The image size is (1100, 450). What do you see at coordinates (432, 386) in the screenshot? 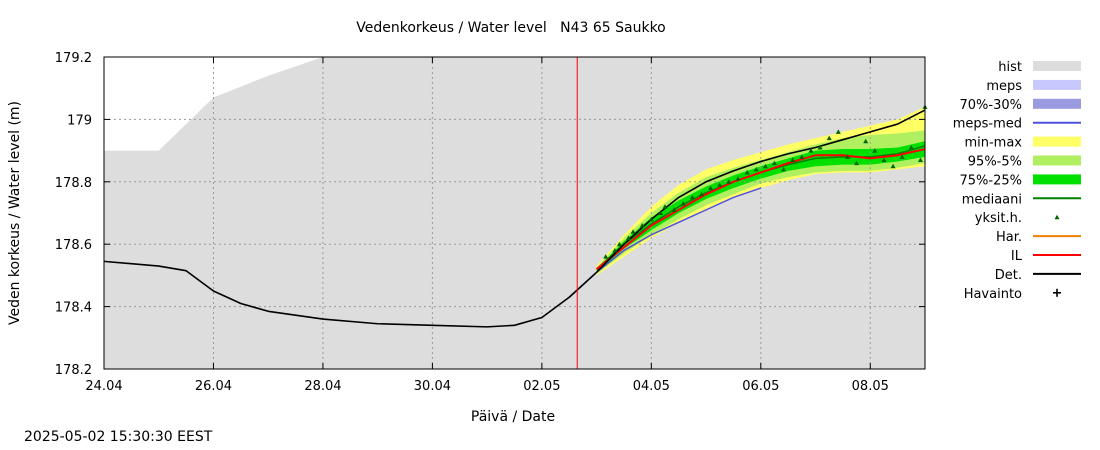
I see `x-tick-label: 30.04` at bounding box center [432, 386].